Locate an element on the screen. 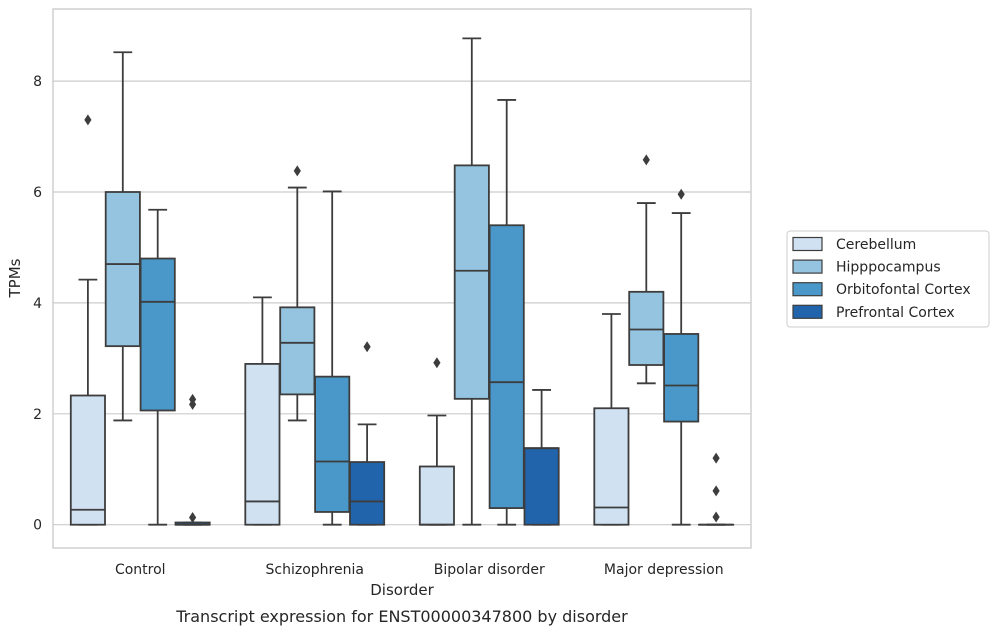  y-tick-label: 4 is located at coordinates (37, 304).